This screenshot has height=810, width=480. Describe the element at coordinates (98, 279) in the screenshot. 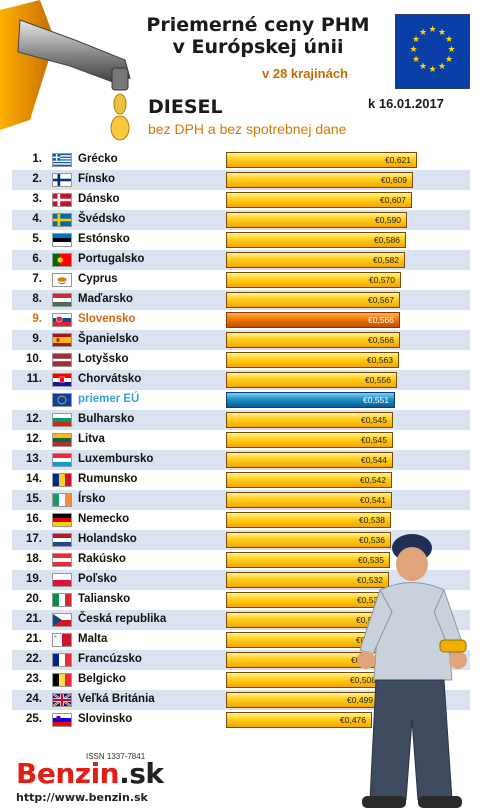

I see `country-name: Cyprus` at that location.